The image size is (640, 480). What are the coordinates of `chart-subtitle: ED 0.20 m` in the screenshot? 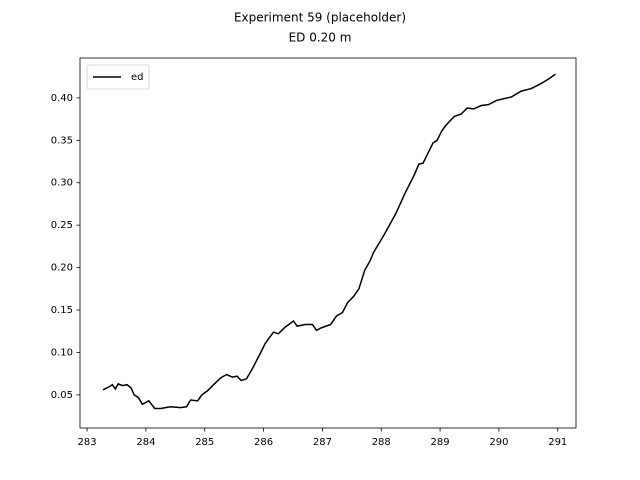 It's located at (320, 38).